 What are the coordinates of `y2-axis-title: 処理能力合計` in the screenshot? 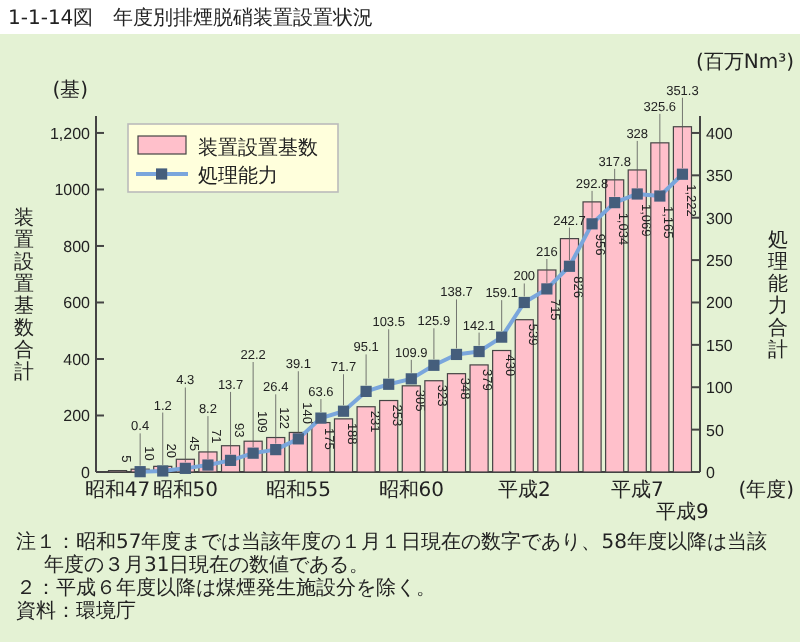 It's located at (778, 296).